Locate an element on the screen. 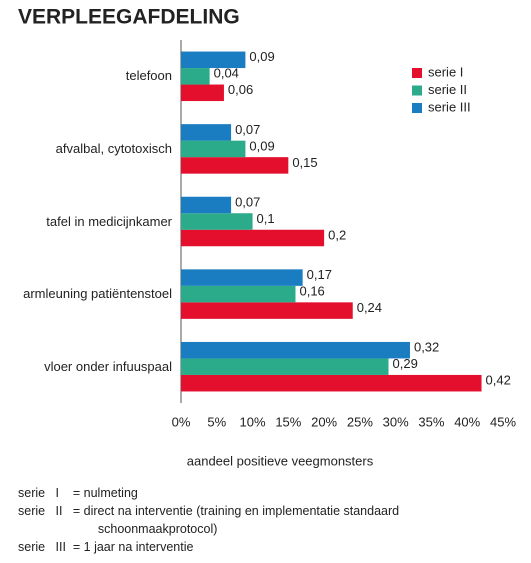  y-tick-label: armleuning patiëntenstoel is located at coordinates (97, 294).